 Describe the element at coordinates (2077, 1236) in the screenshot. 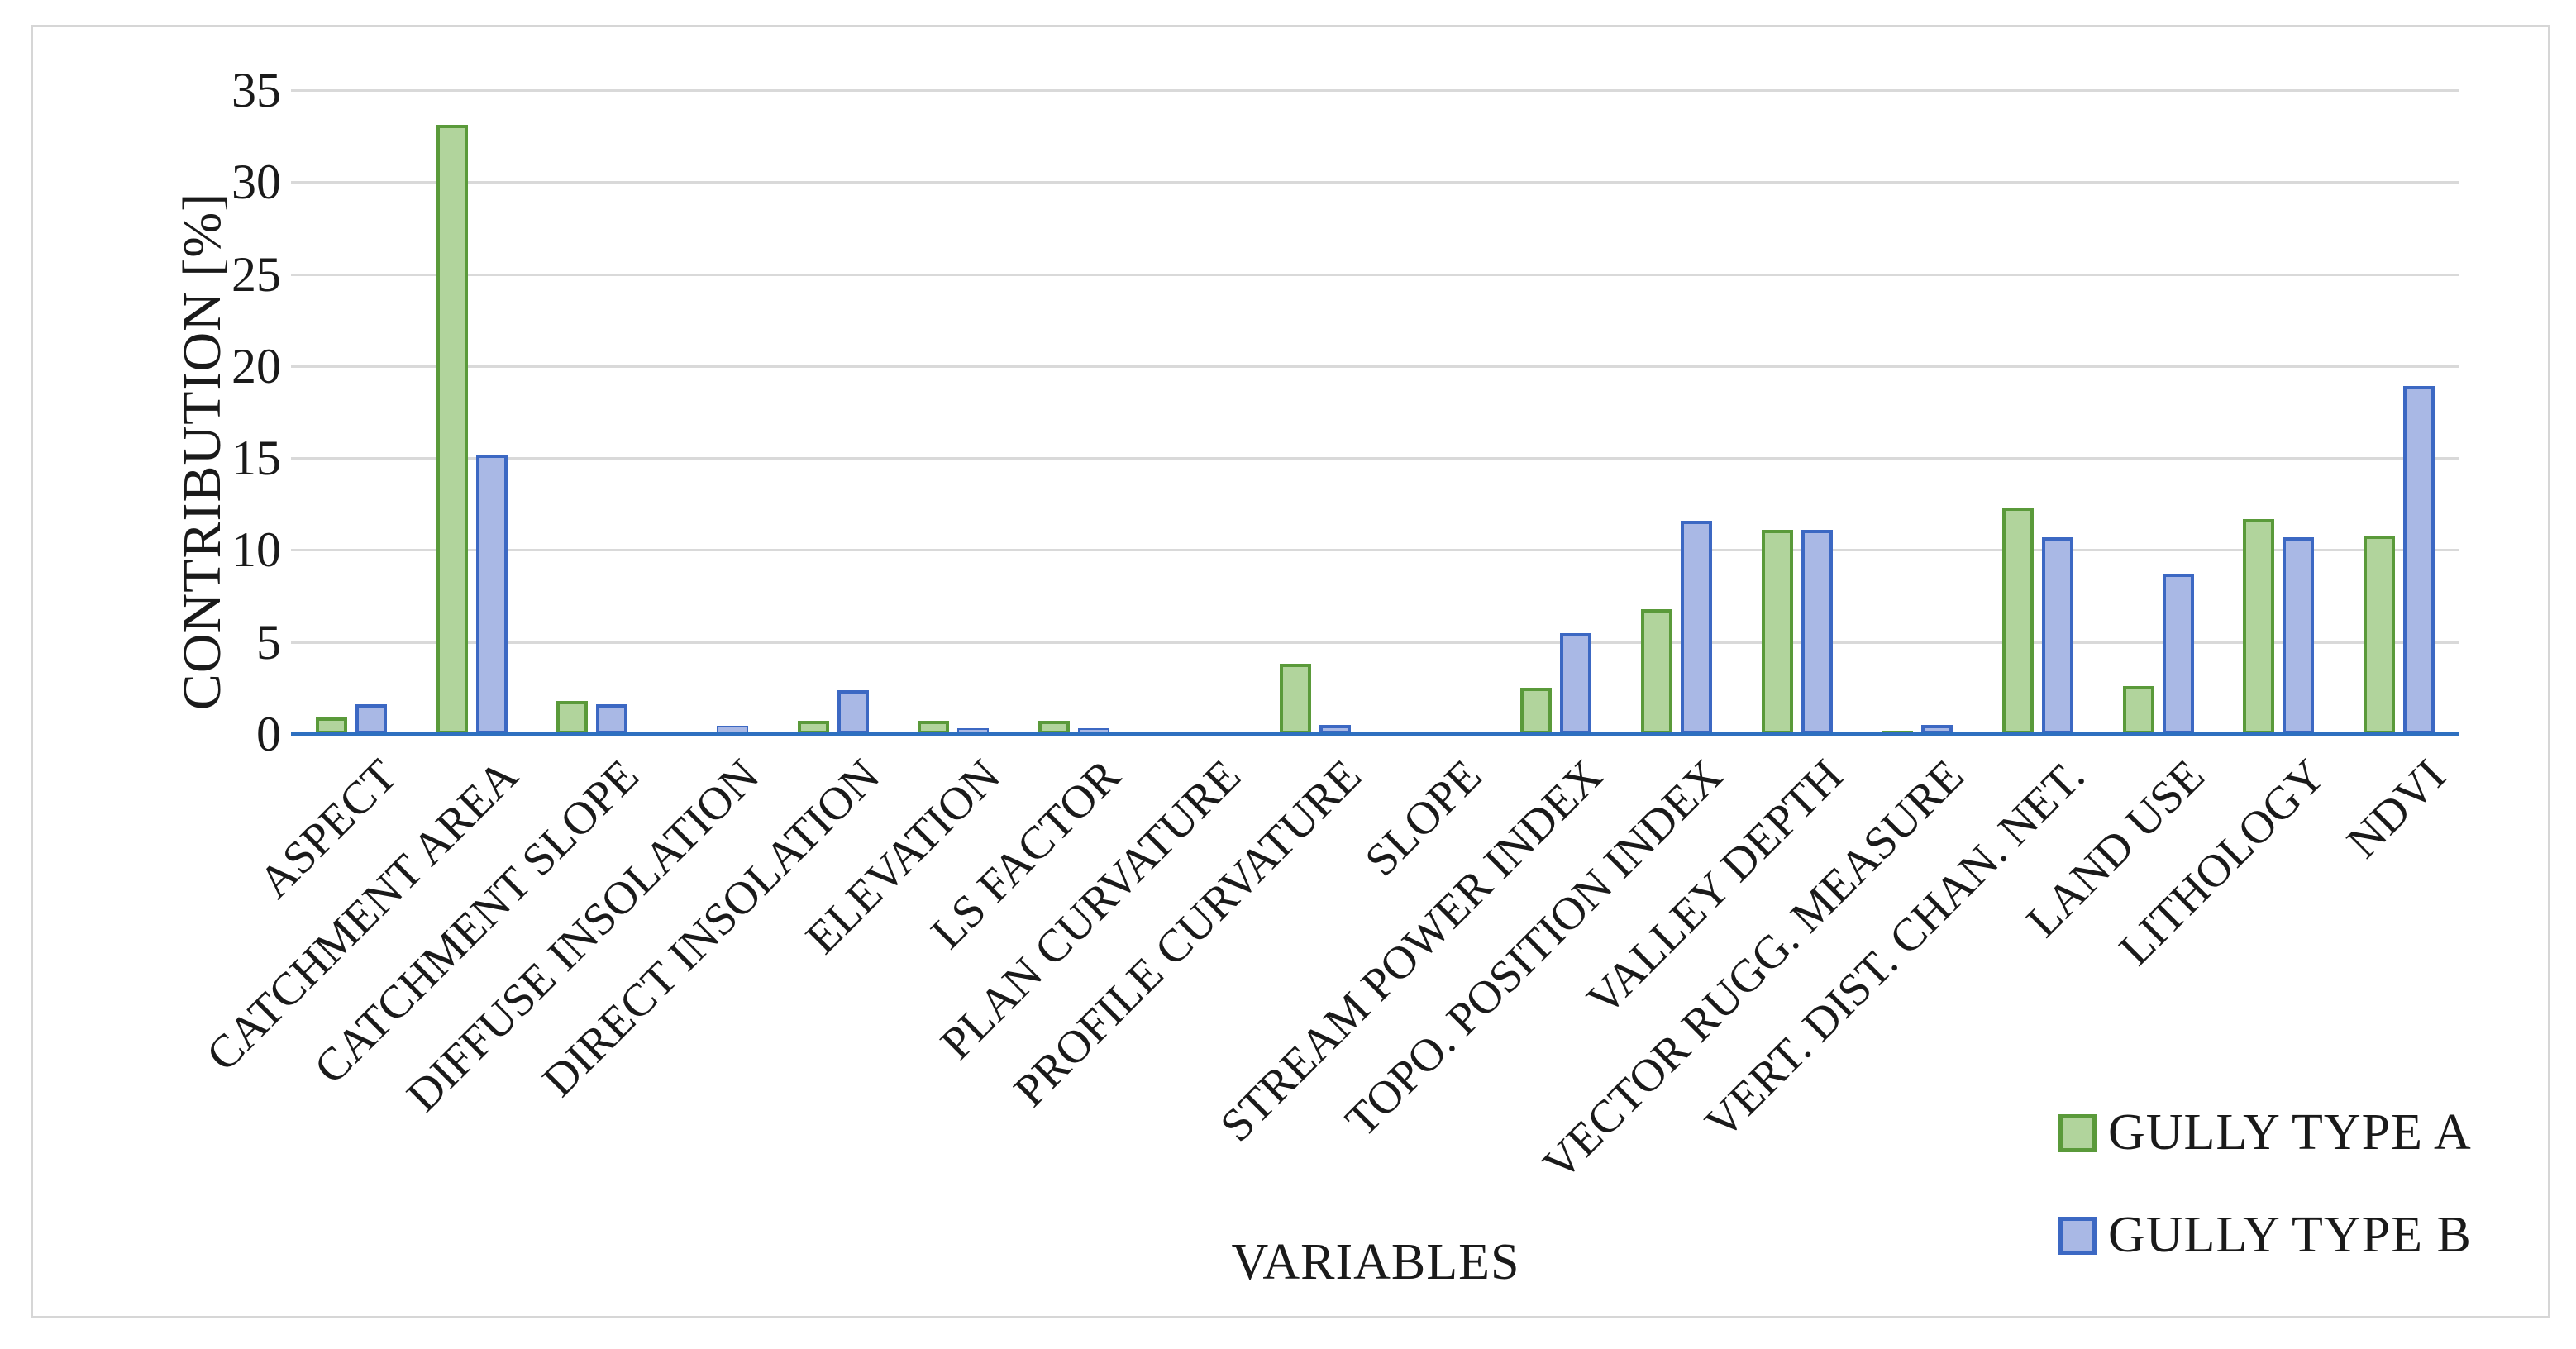

I see `legend-swatch-gully-type-b` at that location.